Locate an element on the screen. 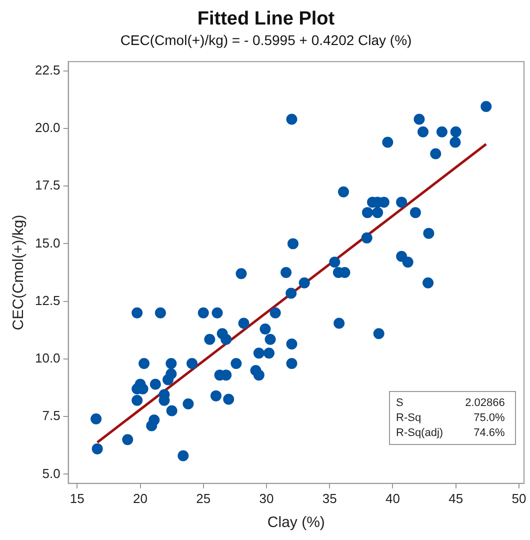  annotation: 74.6% is located at coordinates (488, 433).